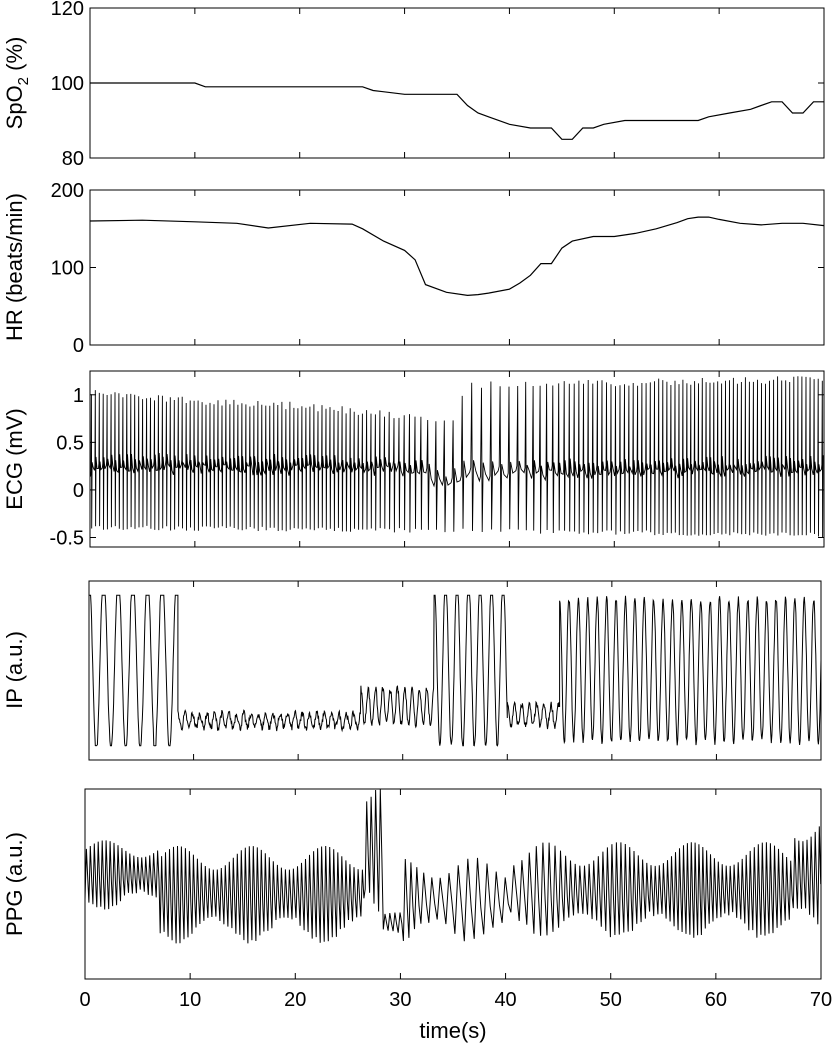 This screenshot has height=1050, width=835. I want to click on hr-plot-frame, so click(457, 267).